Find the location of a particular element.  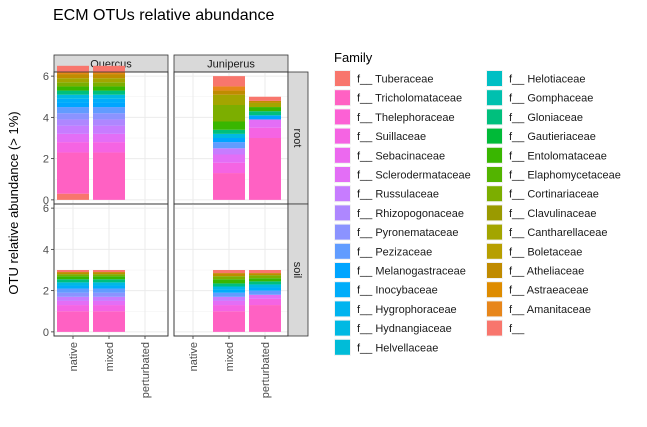

legend-label: f__ Clavulinaceae is located at coordinates (552, 214).